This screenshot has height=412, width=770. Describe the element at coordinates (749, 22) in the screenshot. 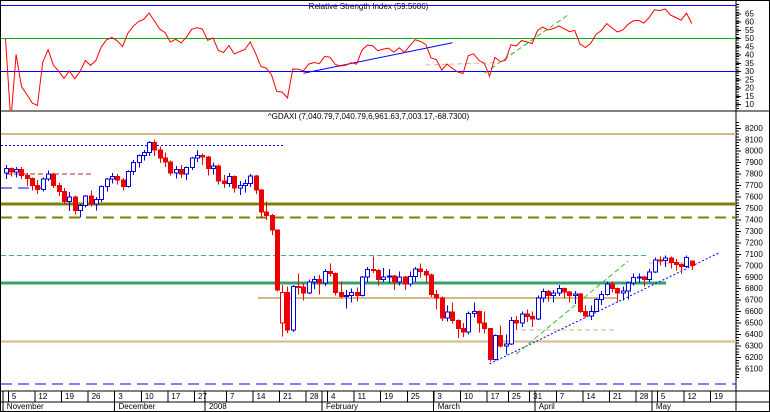

I see `rsi-axis-label-60: 60` at that location.